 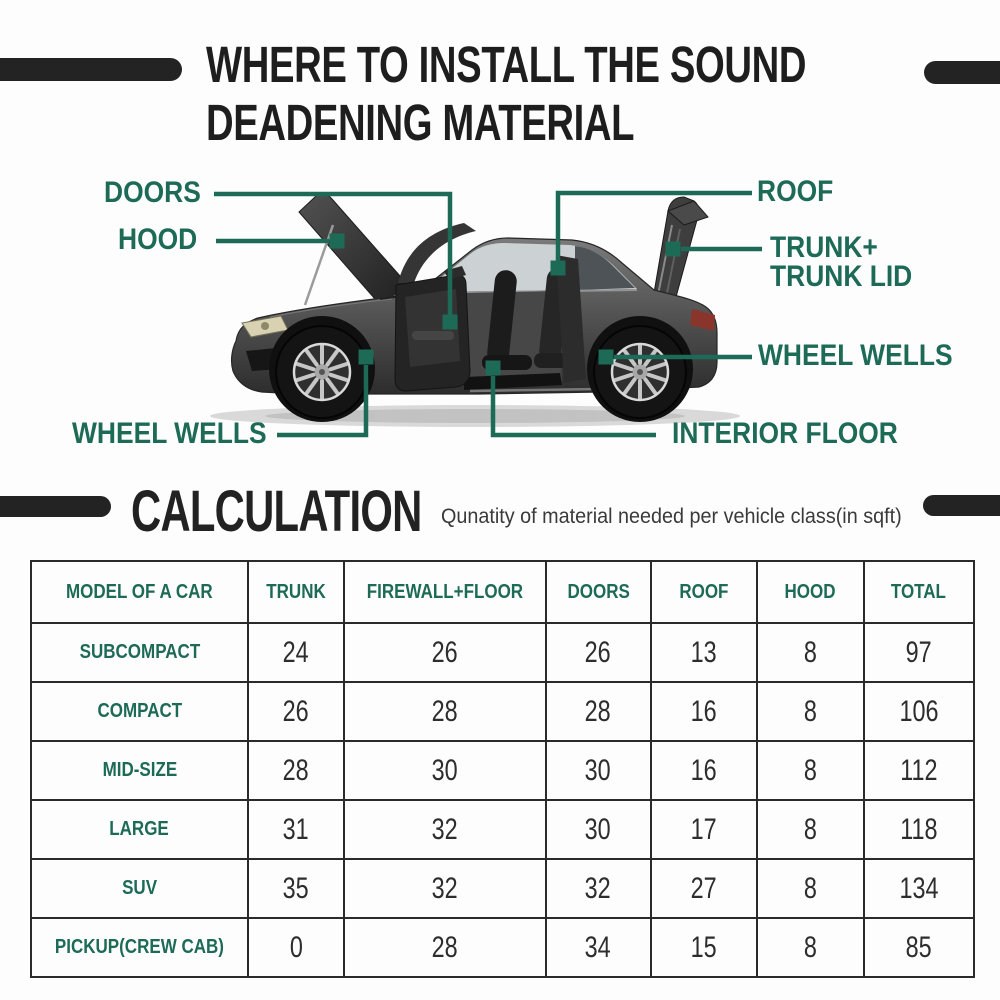 I want to click on marker-doors, so click(x=450, y=322).